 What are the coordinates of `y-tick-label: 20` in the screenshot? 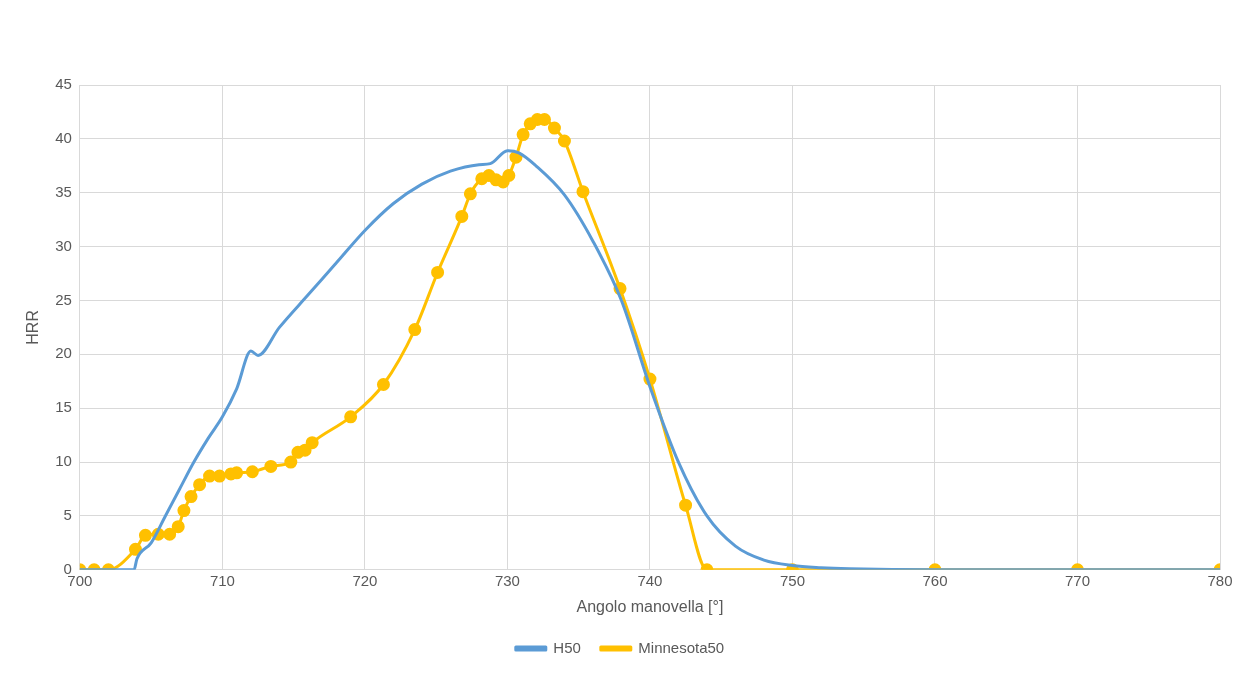 It's located at (63, 353).